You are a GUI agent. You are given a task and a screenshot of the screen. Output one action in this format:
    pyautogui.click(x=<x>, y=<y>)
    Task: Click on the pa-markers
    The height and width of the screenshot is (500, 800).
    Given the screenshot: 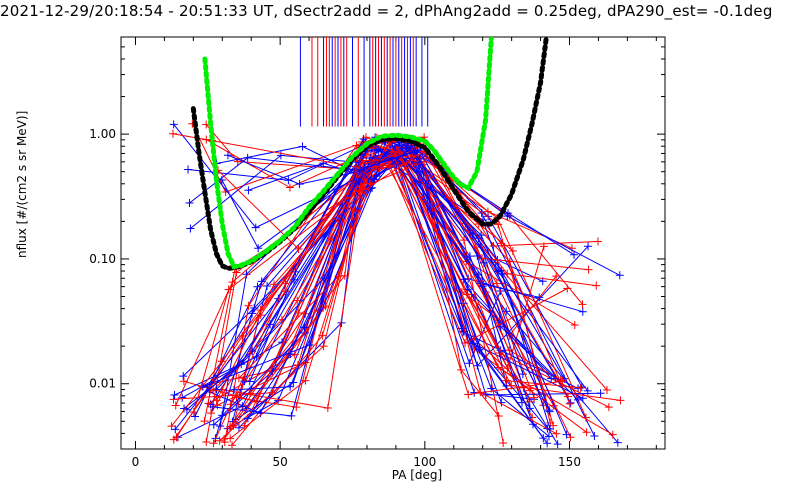 What is the action you would take?
    pyautogui.click(x=364, y=82)
    